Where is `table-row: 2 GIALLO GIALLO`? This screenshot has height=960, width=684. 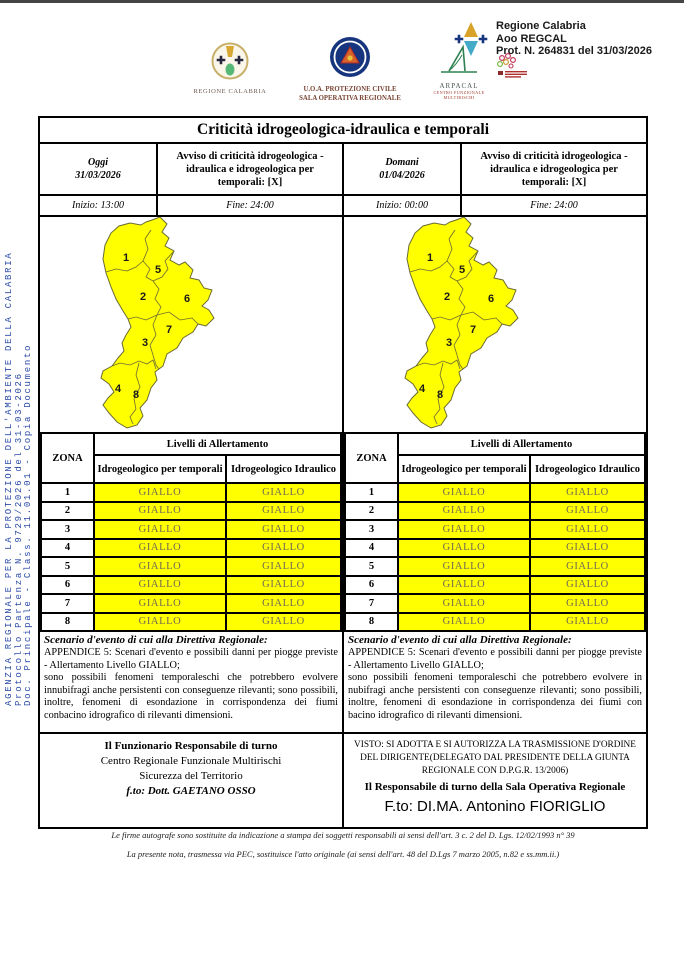 table-row: 2 GIALLO GIALLO is located at coordinates (495, 510).